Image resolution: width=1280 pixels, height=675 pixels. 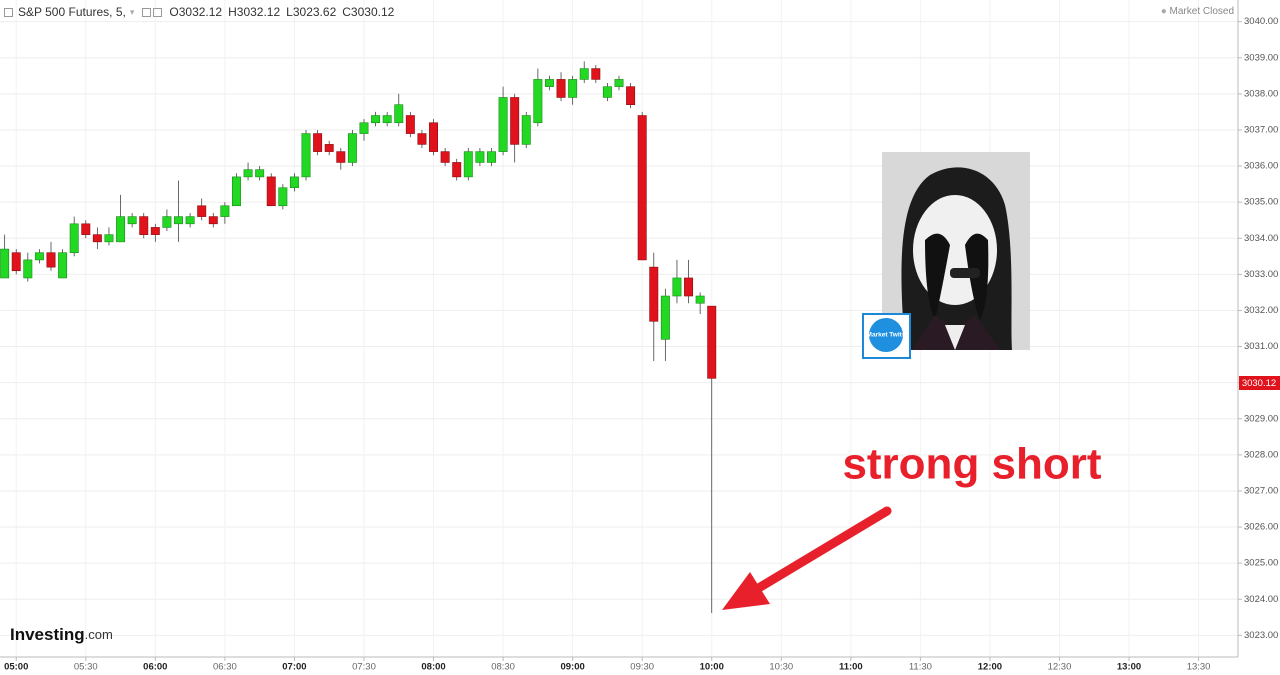 What do you see at coordinates (1261, 346) in the screenshot?
I see `y-tick-label: 3031.00` at bounding box center [1261, 346].